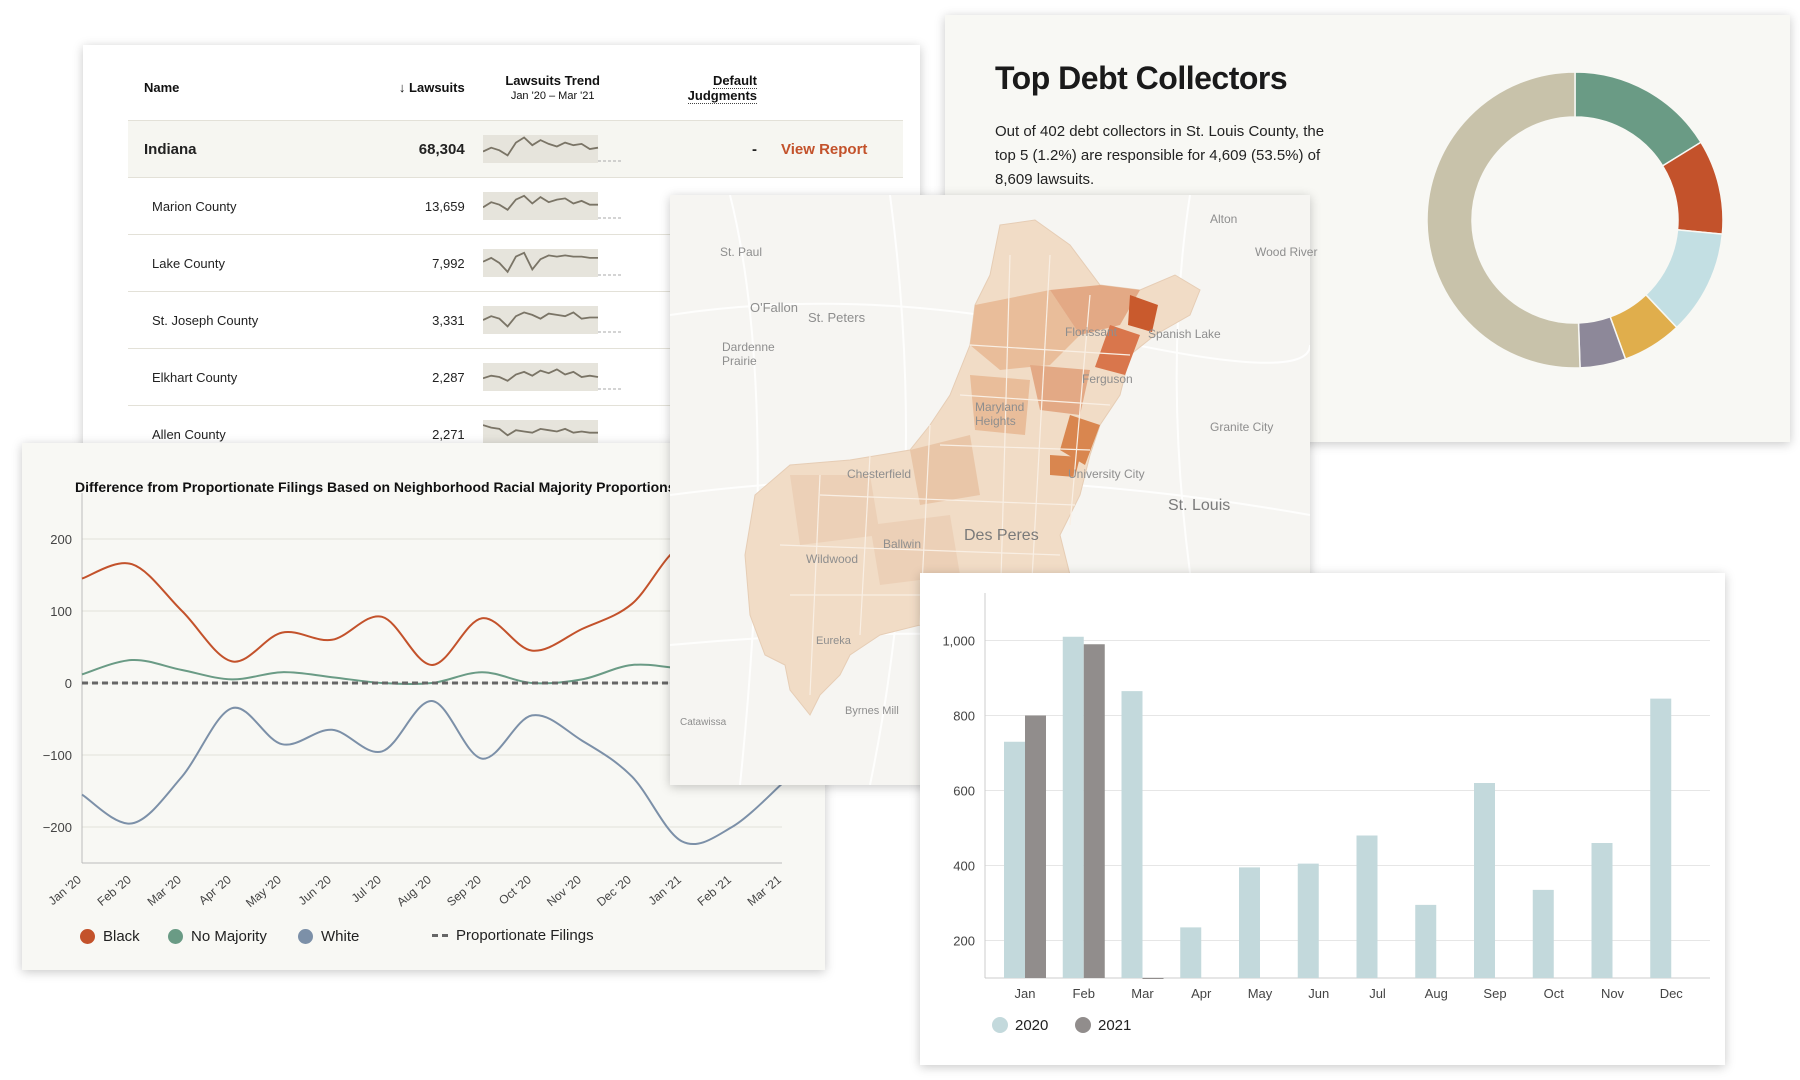 Image resolution: width=1800 pixels, height=1080 pixels. I want to click on map-label: Eureka, so click(833, 641).